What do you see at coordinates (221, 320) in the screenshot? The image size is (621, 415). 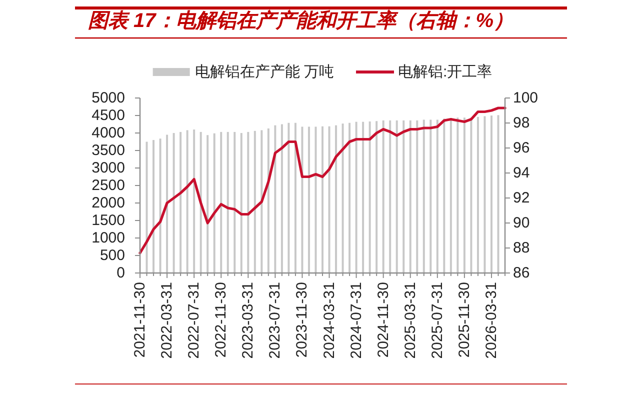 I see `x-tick-label: 2022-11-30` at bounding box center [221, 320].